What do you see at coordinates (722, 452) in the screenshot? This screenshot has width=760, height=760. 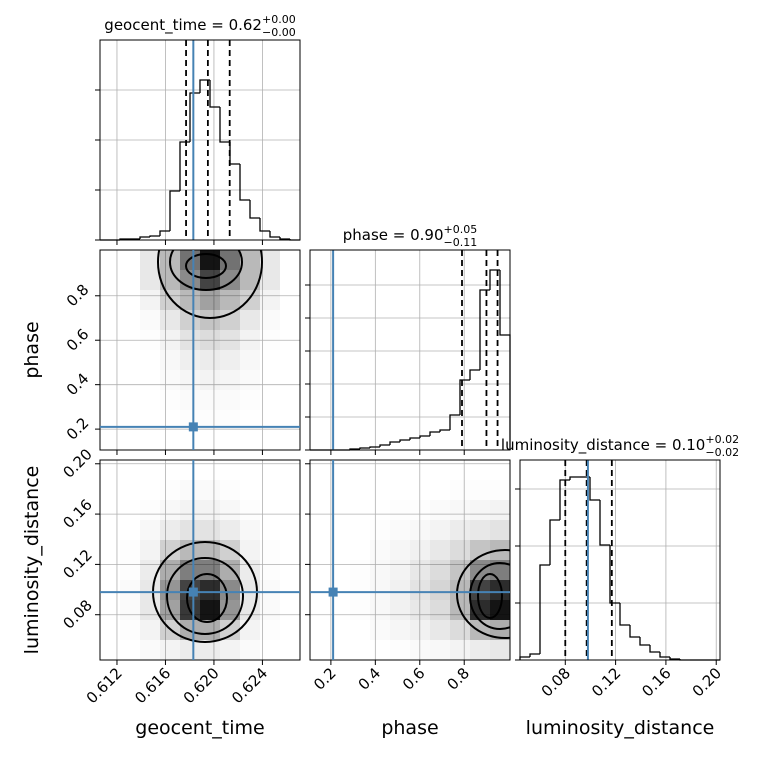 I see `title-minus: −0.02` at bounding box center [722, 452].